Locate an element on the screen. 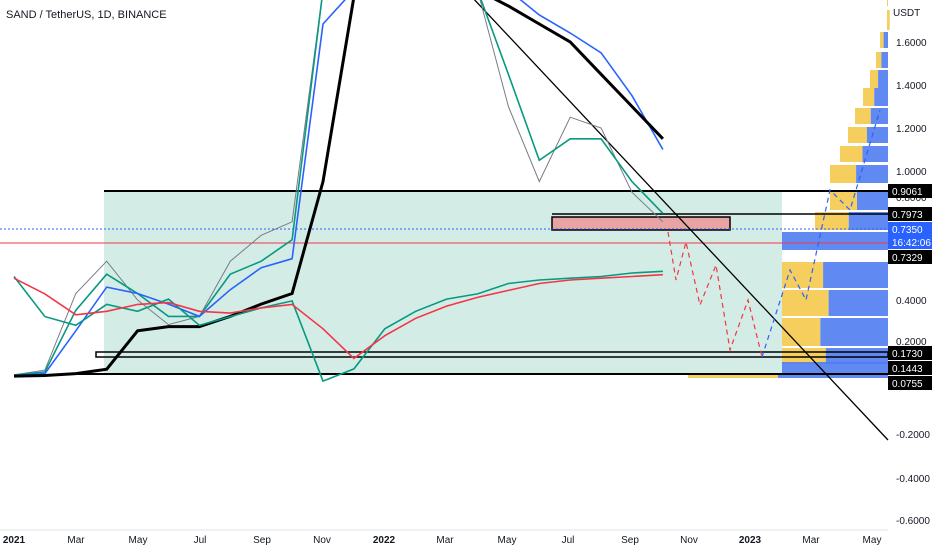 This screenshot has width=932, height=550. price-label-0.9061: 0.9061 is located at coordinates (907, 192).